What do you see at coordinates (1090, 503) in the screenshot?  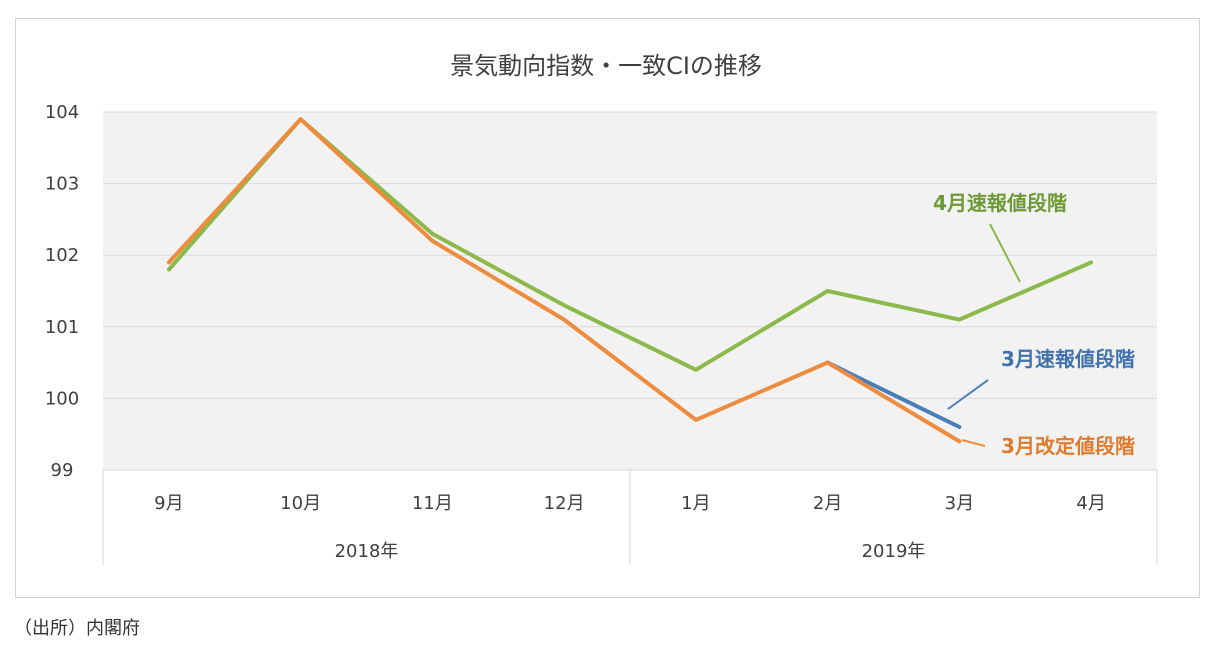 I see `x-tick-7: 4月` at bounding box center [1090, 503].